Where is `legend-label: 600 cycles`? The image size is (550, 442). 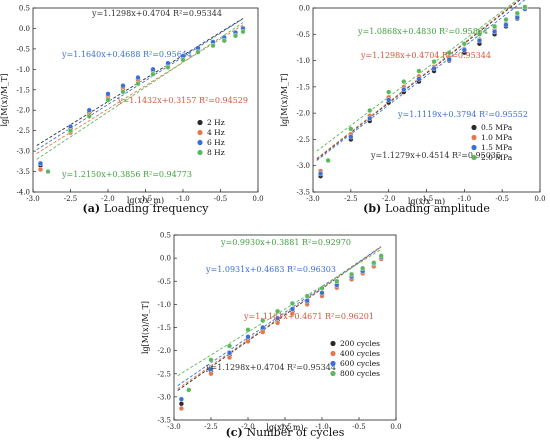 legend-label: 600 cycles is located at coordinates (360, 363).